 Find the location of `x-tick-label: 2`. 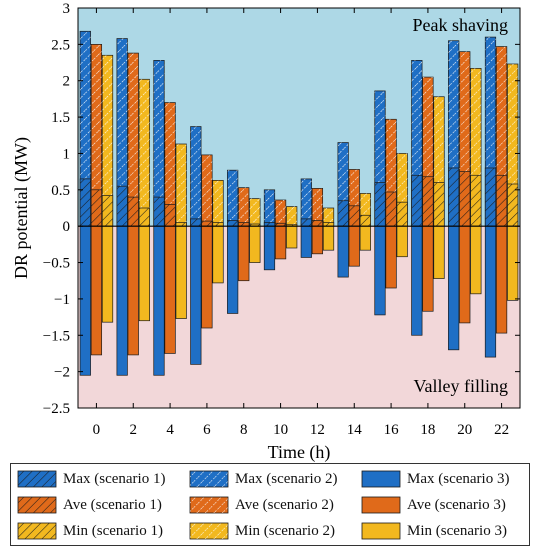

x-tick-label: 2 is located at coordinates (134, 430).